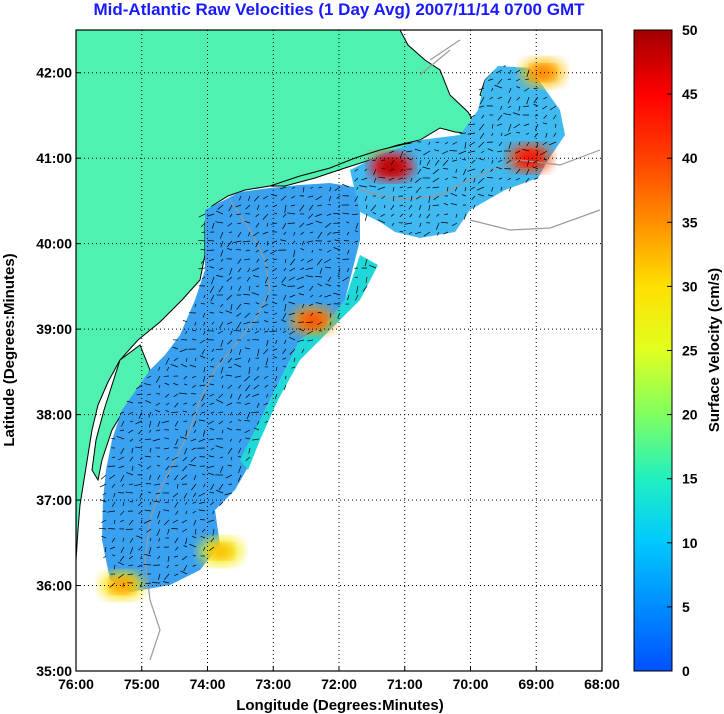  I want to click on y-tick-label: 39:00, so click(54, 329).